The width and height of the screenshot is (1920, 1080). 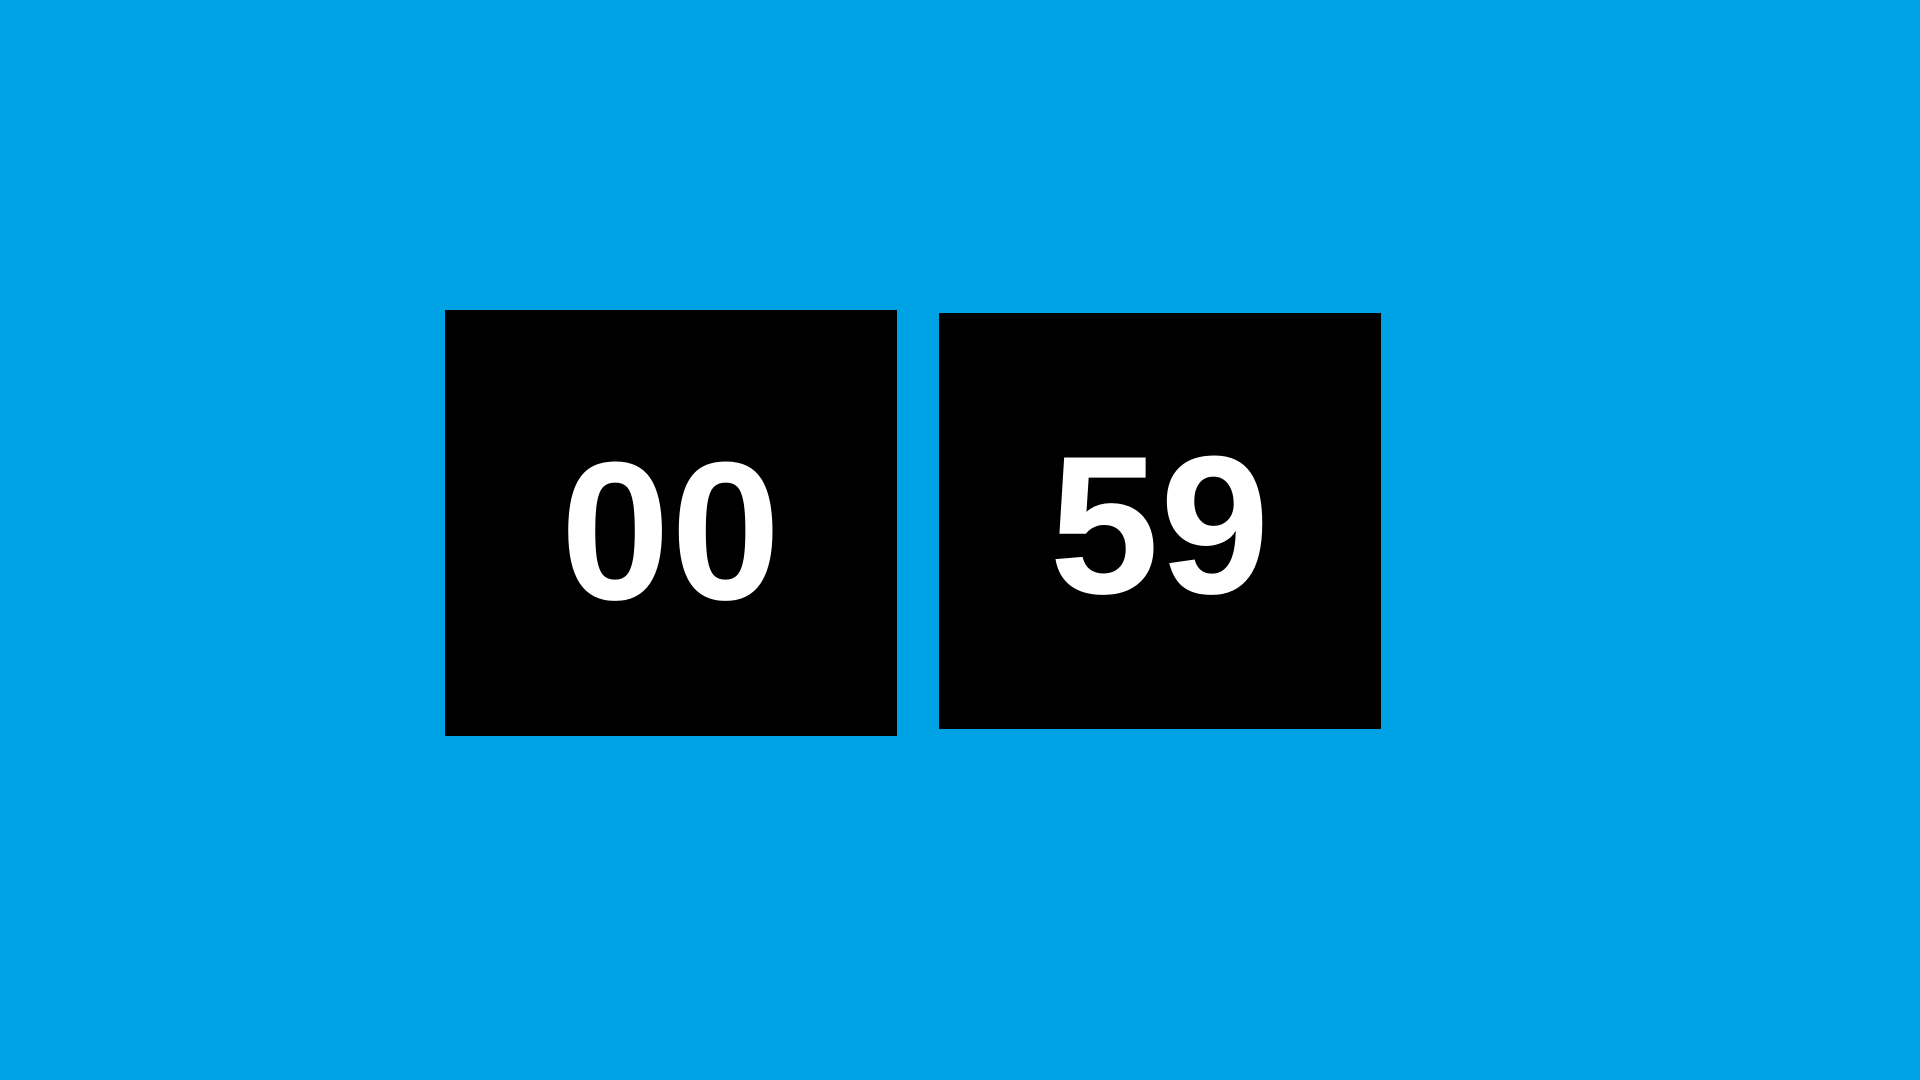 I want to click on left-time-value: 00, so click(x=671, y=530).